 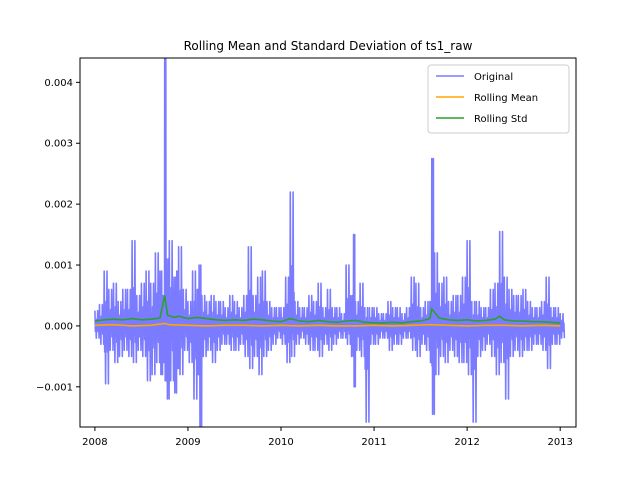 What do you see at coordinates (559, 442) in the screenshot?
I see `x-tick-label: 2013` at bounding box center [559, 442].